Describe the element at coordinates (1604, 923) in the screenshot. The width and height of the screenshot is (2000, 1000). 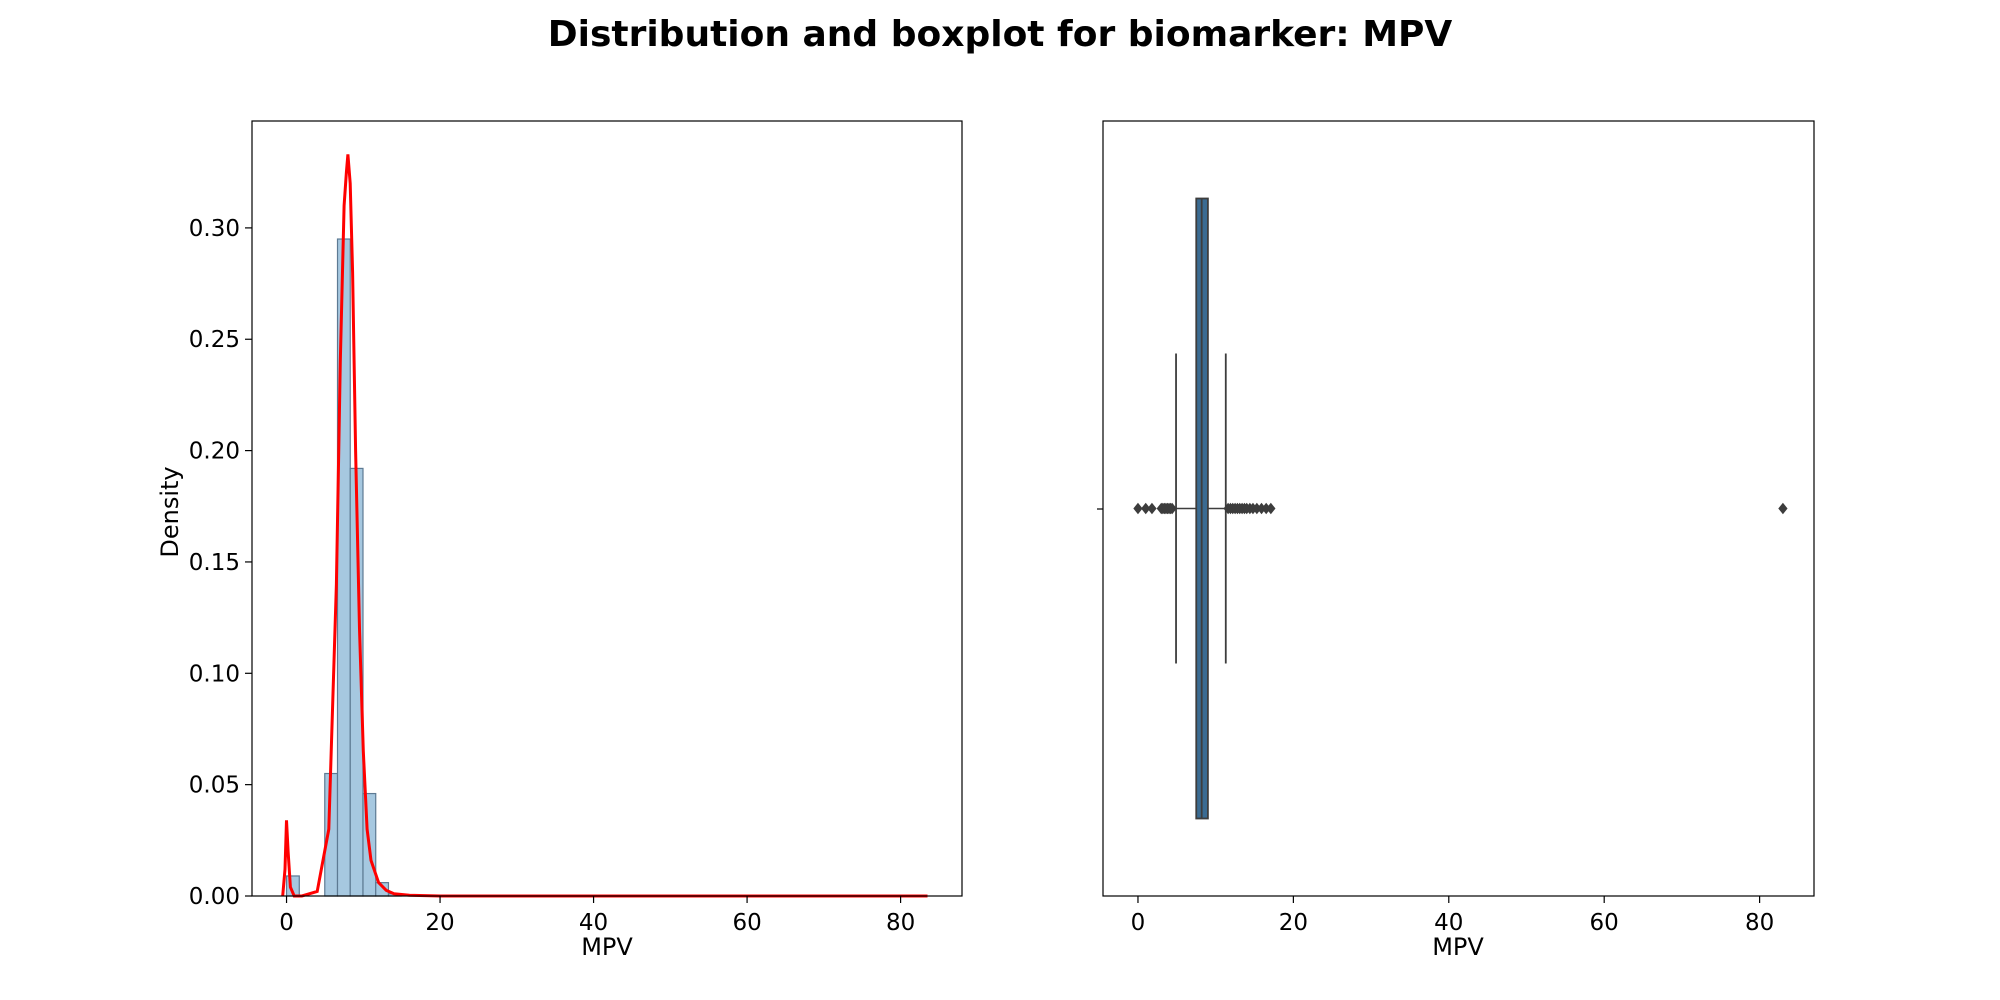
I see `boxplot-x-tick-label: 60` at that location.